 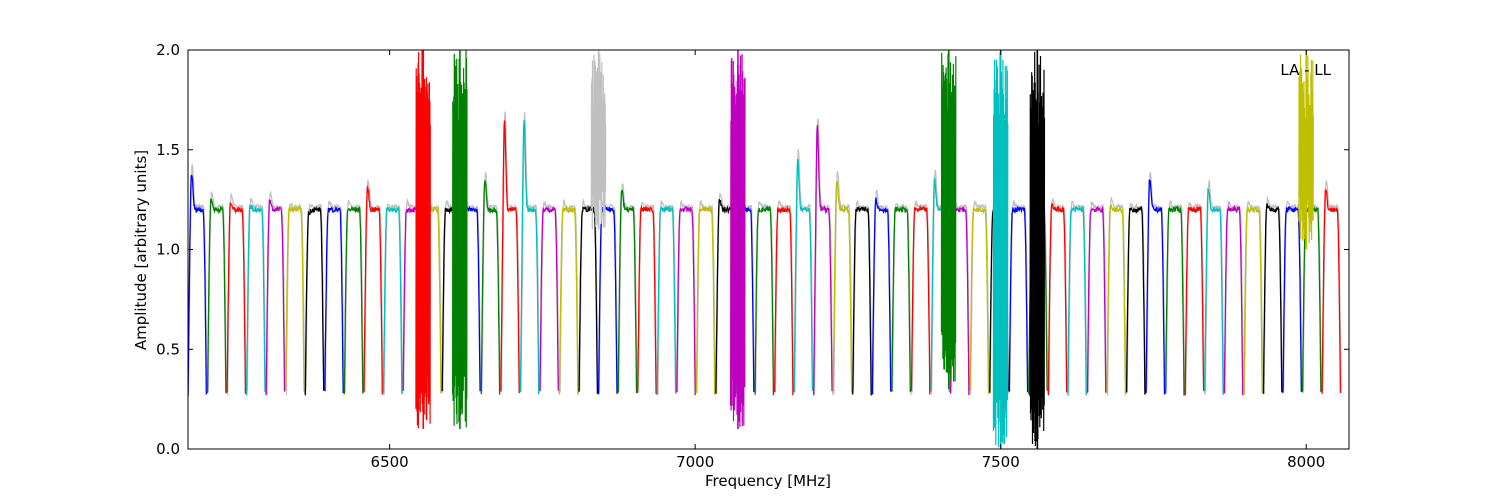 I want to click on x-tick-label: 8000, so click(x=1306, y=462).